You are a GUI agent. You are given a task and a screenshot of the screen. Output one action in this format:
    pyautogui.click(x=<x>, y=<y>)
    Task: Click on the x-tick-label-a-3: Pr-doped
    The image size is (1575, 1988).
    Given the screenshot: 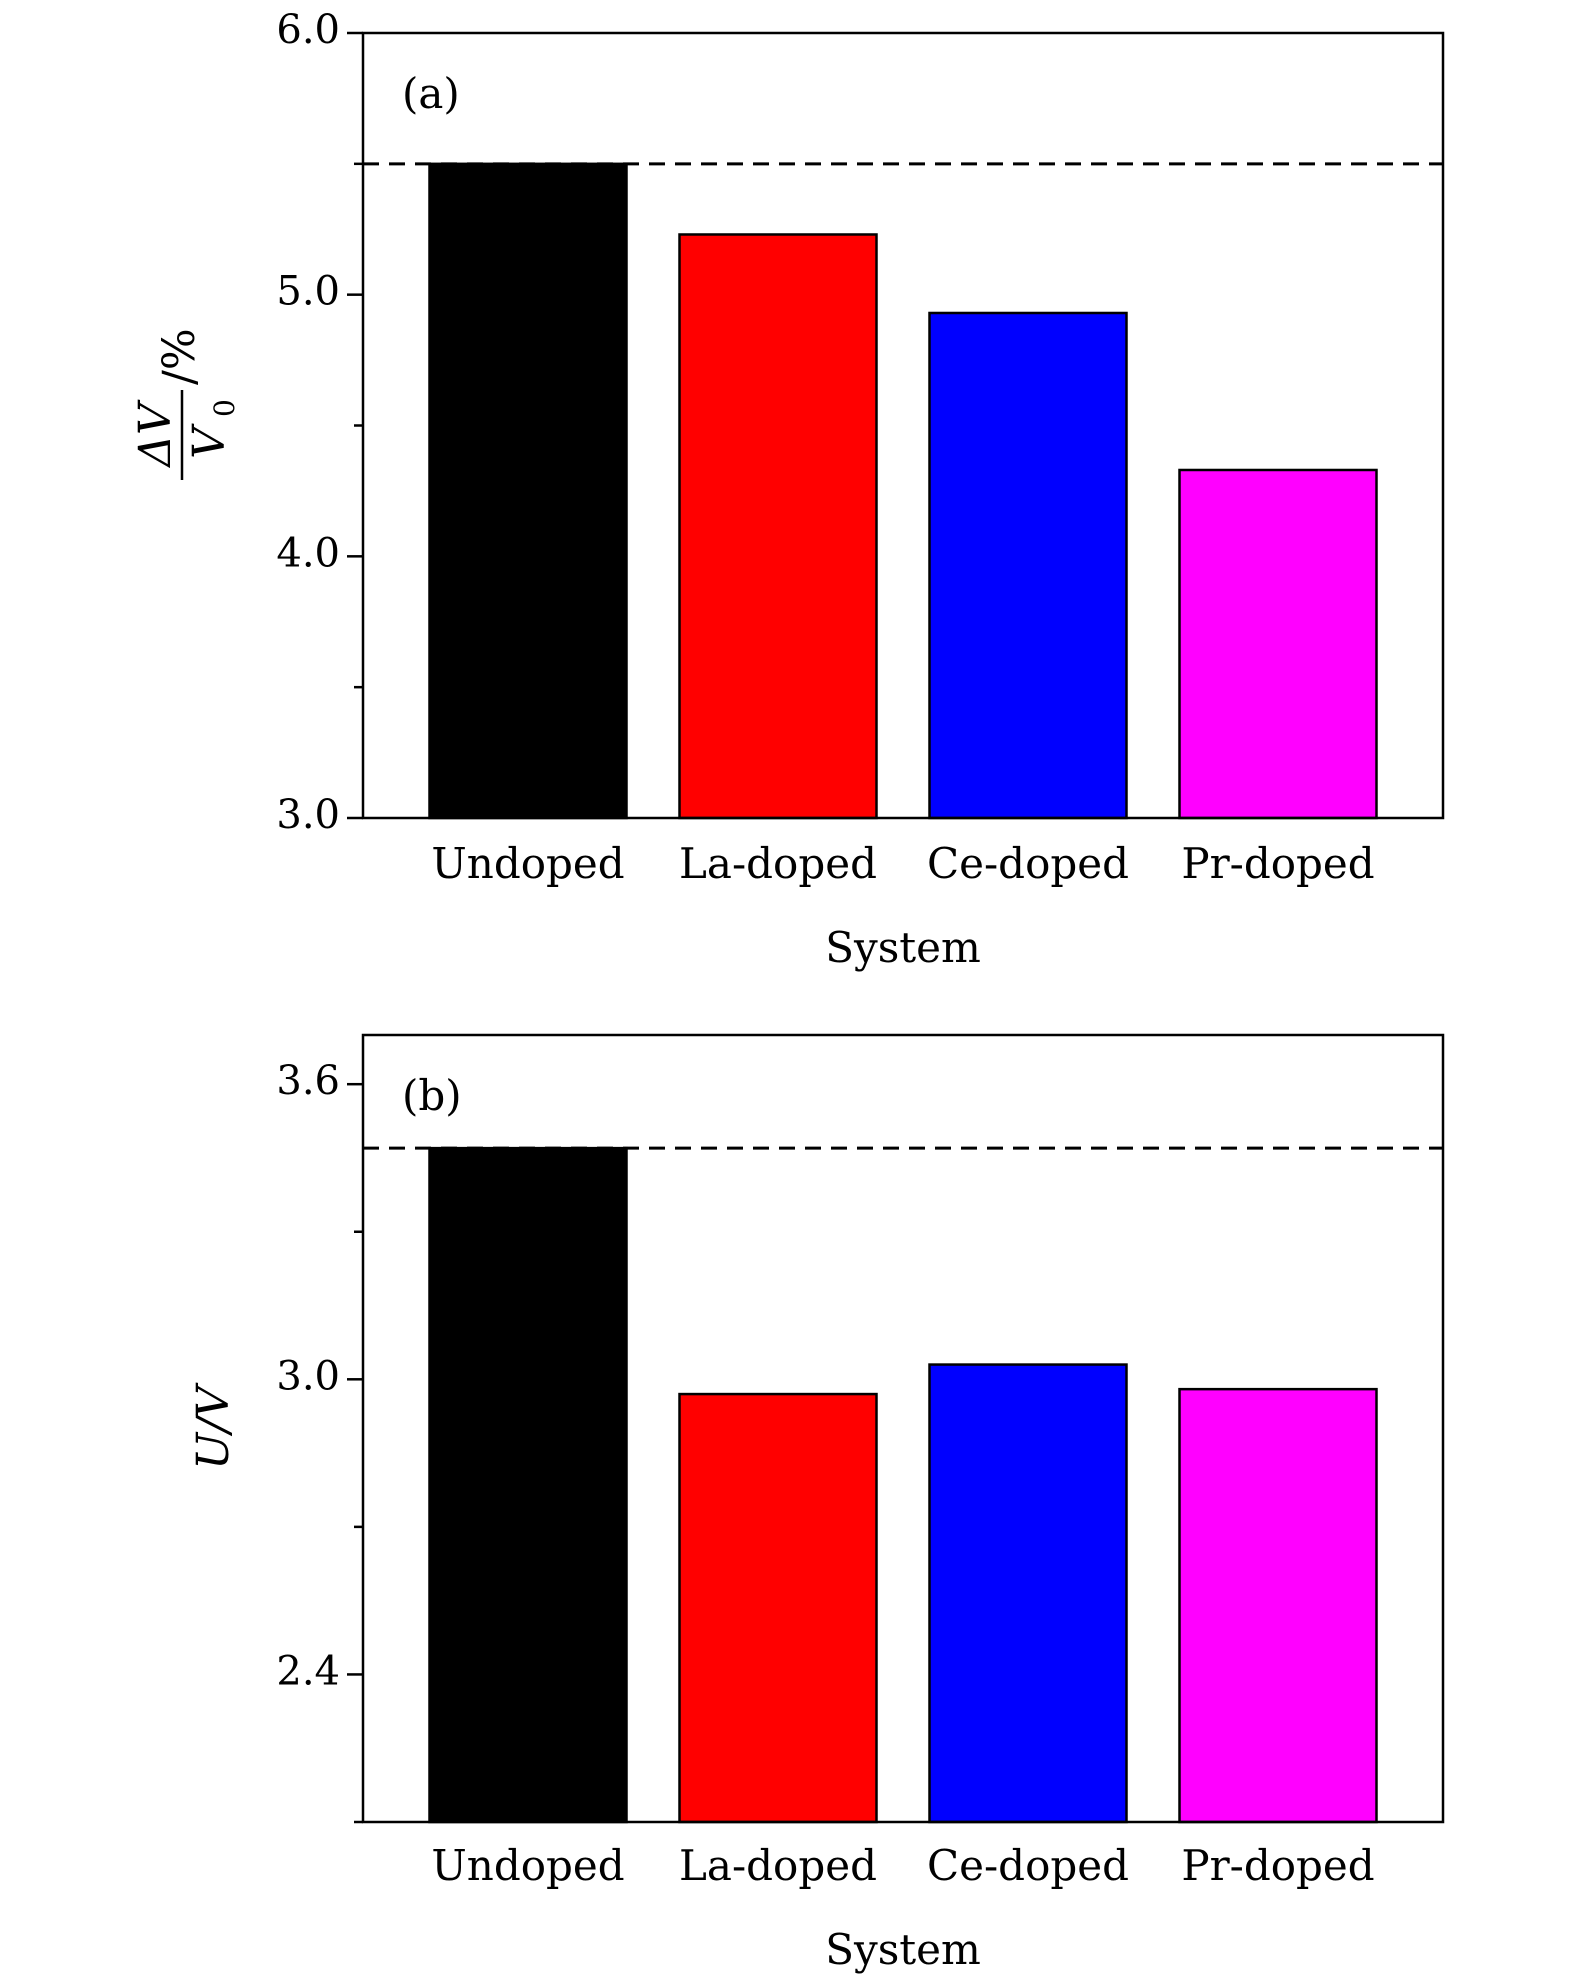 What is the action you would take?
    pyautogui.click(x=1277, y=863)
    